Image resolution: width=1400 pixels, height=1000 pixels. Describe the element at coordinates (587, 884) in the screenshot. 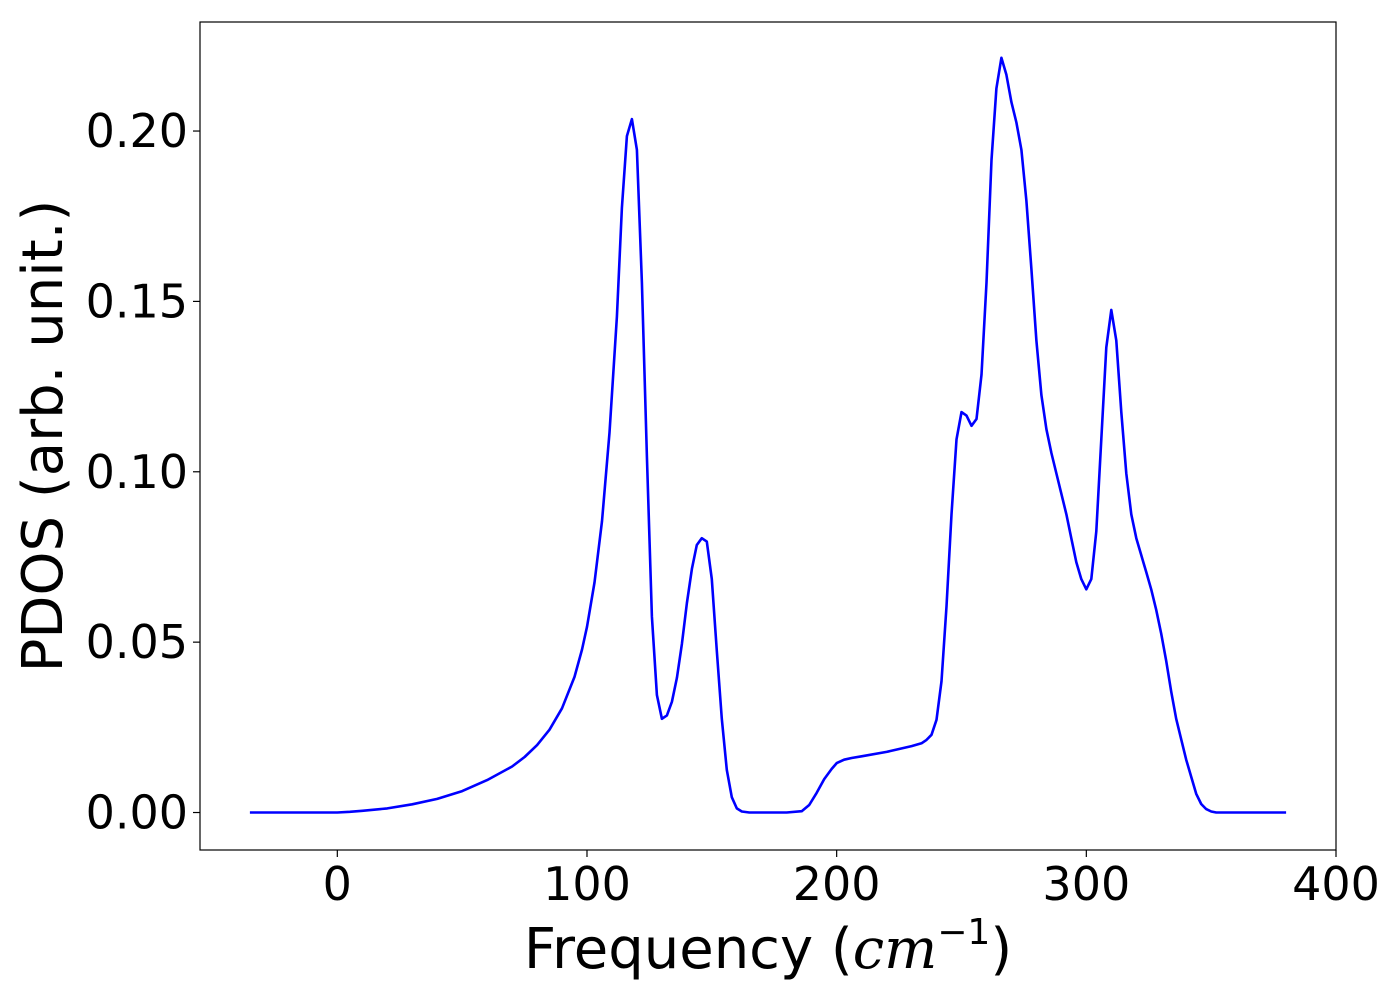

I see `x-tick-label: 100` at that location.